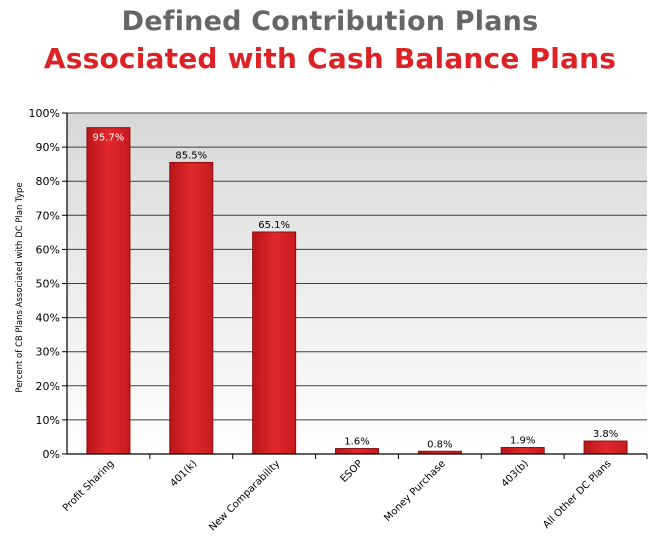 The image size is (660, 546). I want to click on x-tick-label: 401(k), so click(184, 473).